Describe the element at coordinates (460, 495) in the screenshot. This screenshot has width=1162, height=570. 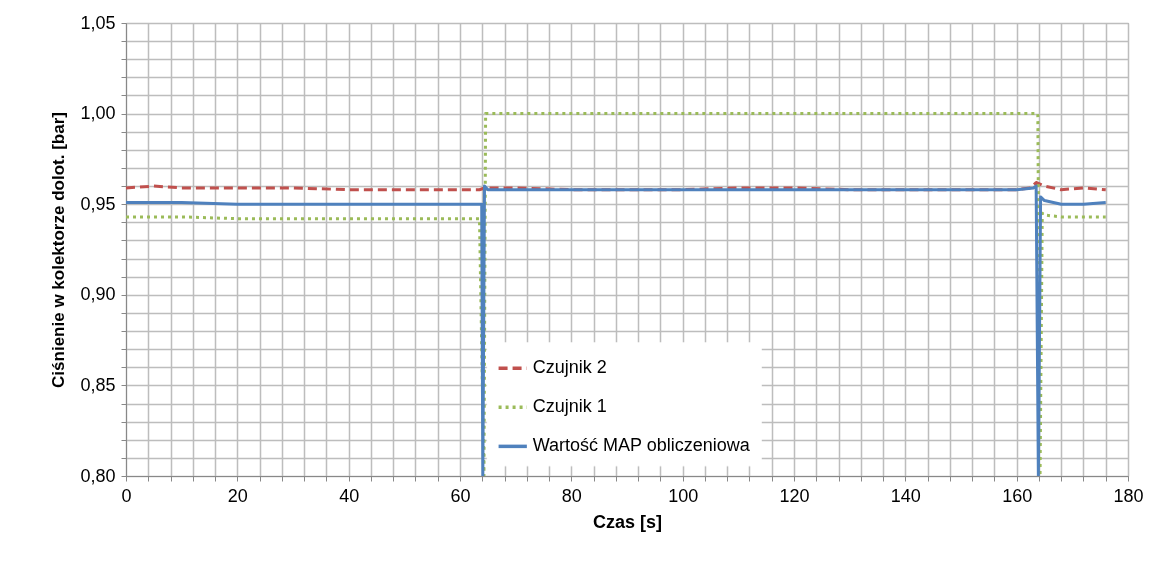
I see `x-tick-label: 60` at that location.